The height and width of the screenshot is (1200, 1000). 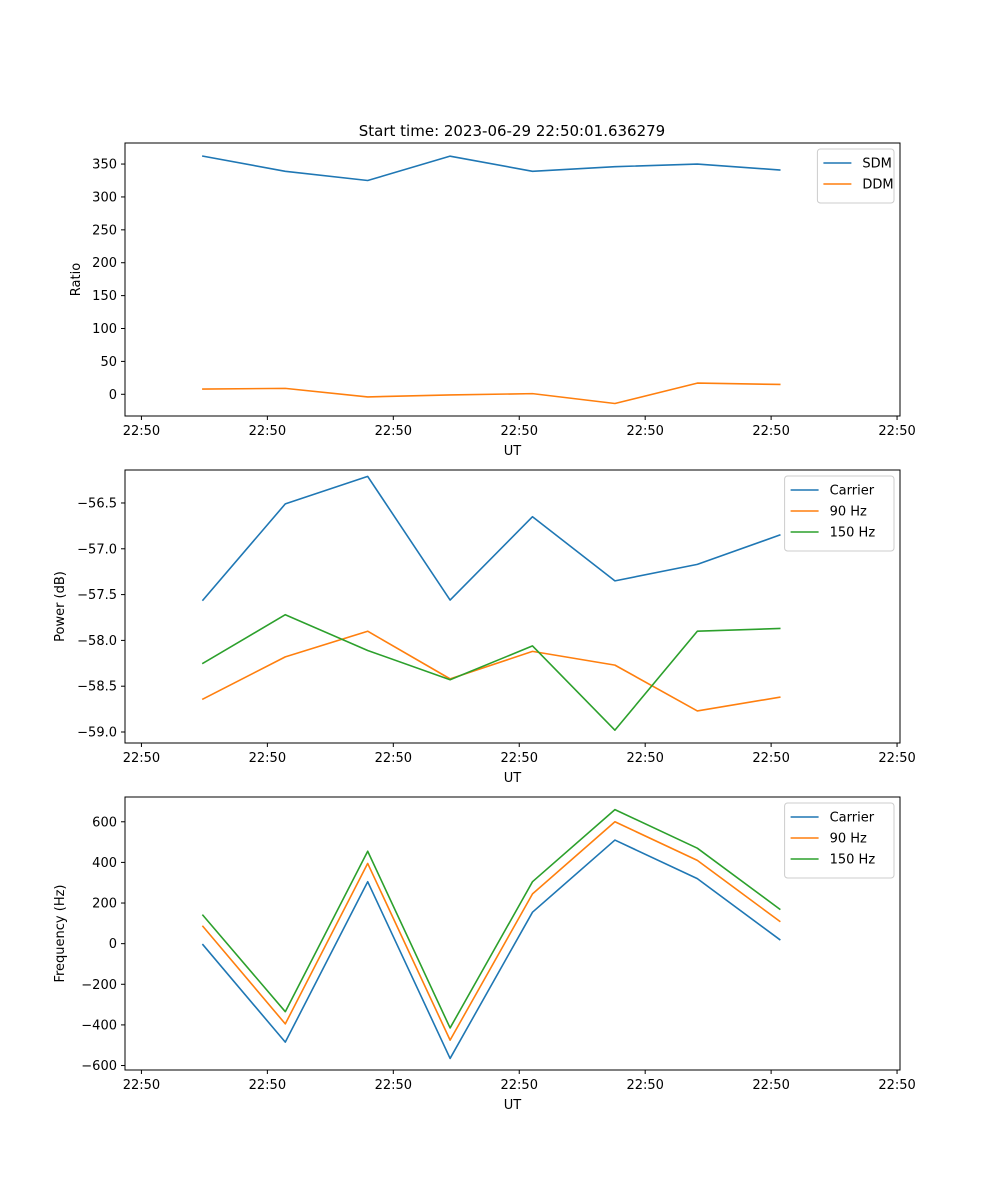 I want to click on y-tick-label: 50, so click(x=108, y=362).